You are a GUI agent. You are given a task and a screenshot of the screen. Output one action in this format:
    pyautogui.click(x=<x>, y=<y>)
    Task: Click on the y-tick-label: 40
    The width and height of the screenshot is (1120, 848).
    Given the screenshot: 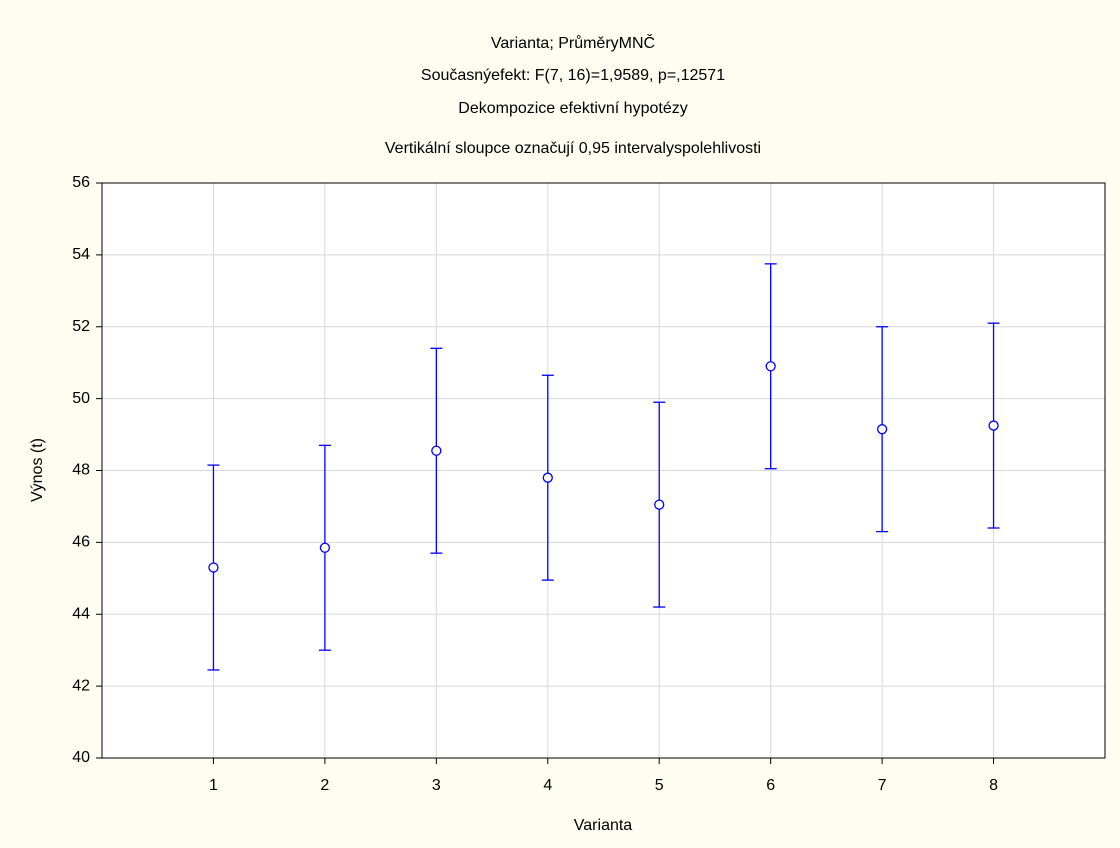 What is the action you would take?
    pyautogui.click(x=81, y=757)
    